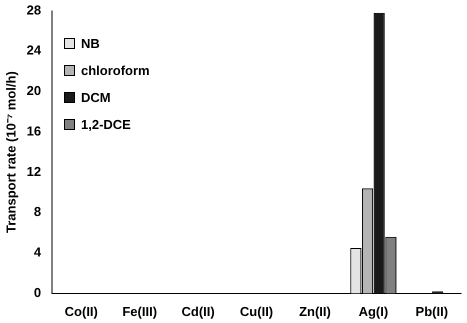  Describe the element at coordinates (106, 124) in the screenshot. I see `legend-label: 1,2-DCE` at that location.